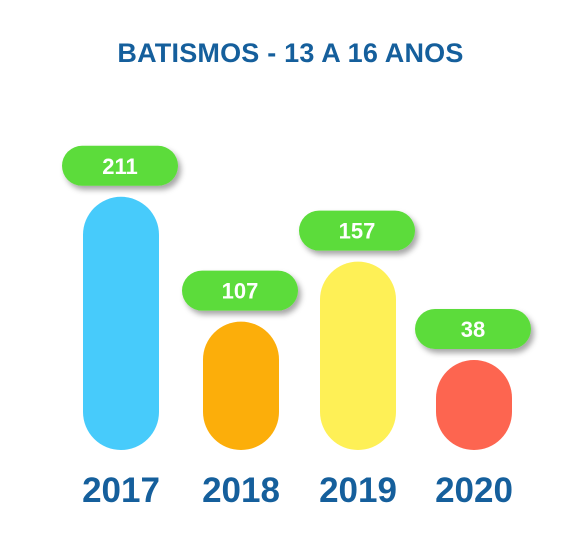 The width and height of the screenshot is (581, 557). I want to click on value-label-2019: 157, so click(357, 231).